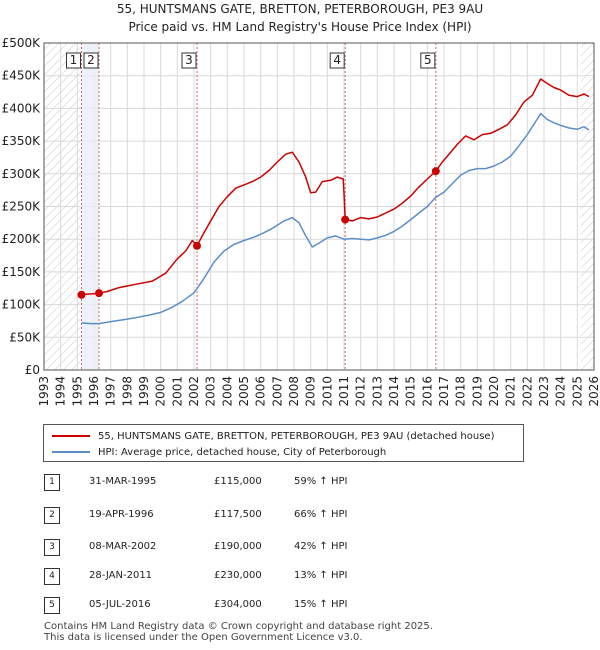  What do you see at coordinates (161, 391) in the screenshot?
I see `x-tick-label: 2000` at bounding box center [161, 391].